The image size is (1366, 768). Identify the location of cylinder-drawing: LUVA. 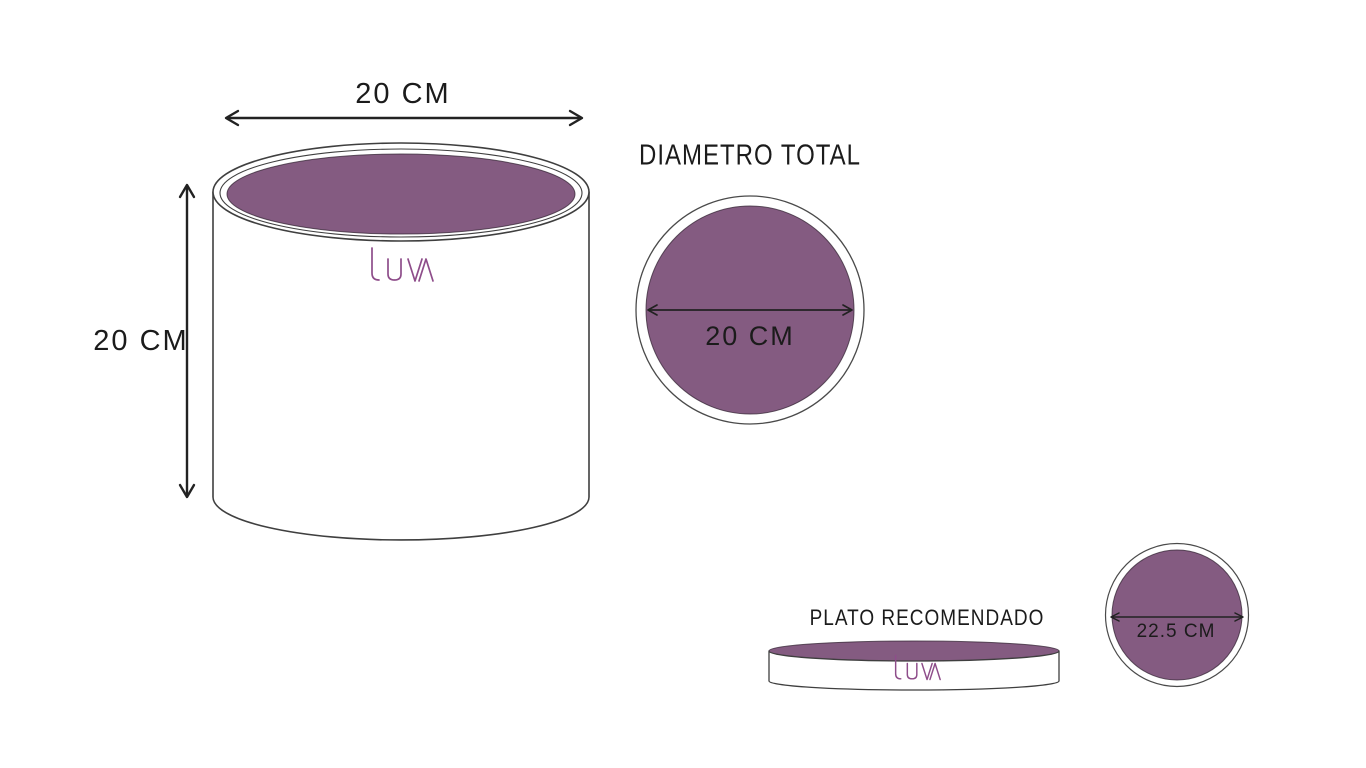
(401, 341).